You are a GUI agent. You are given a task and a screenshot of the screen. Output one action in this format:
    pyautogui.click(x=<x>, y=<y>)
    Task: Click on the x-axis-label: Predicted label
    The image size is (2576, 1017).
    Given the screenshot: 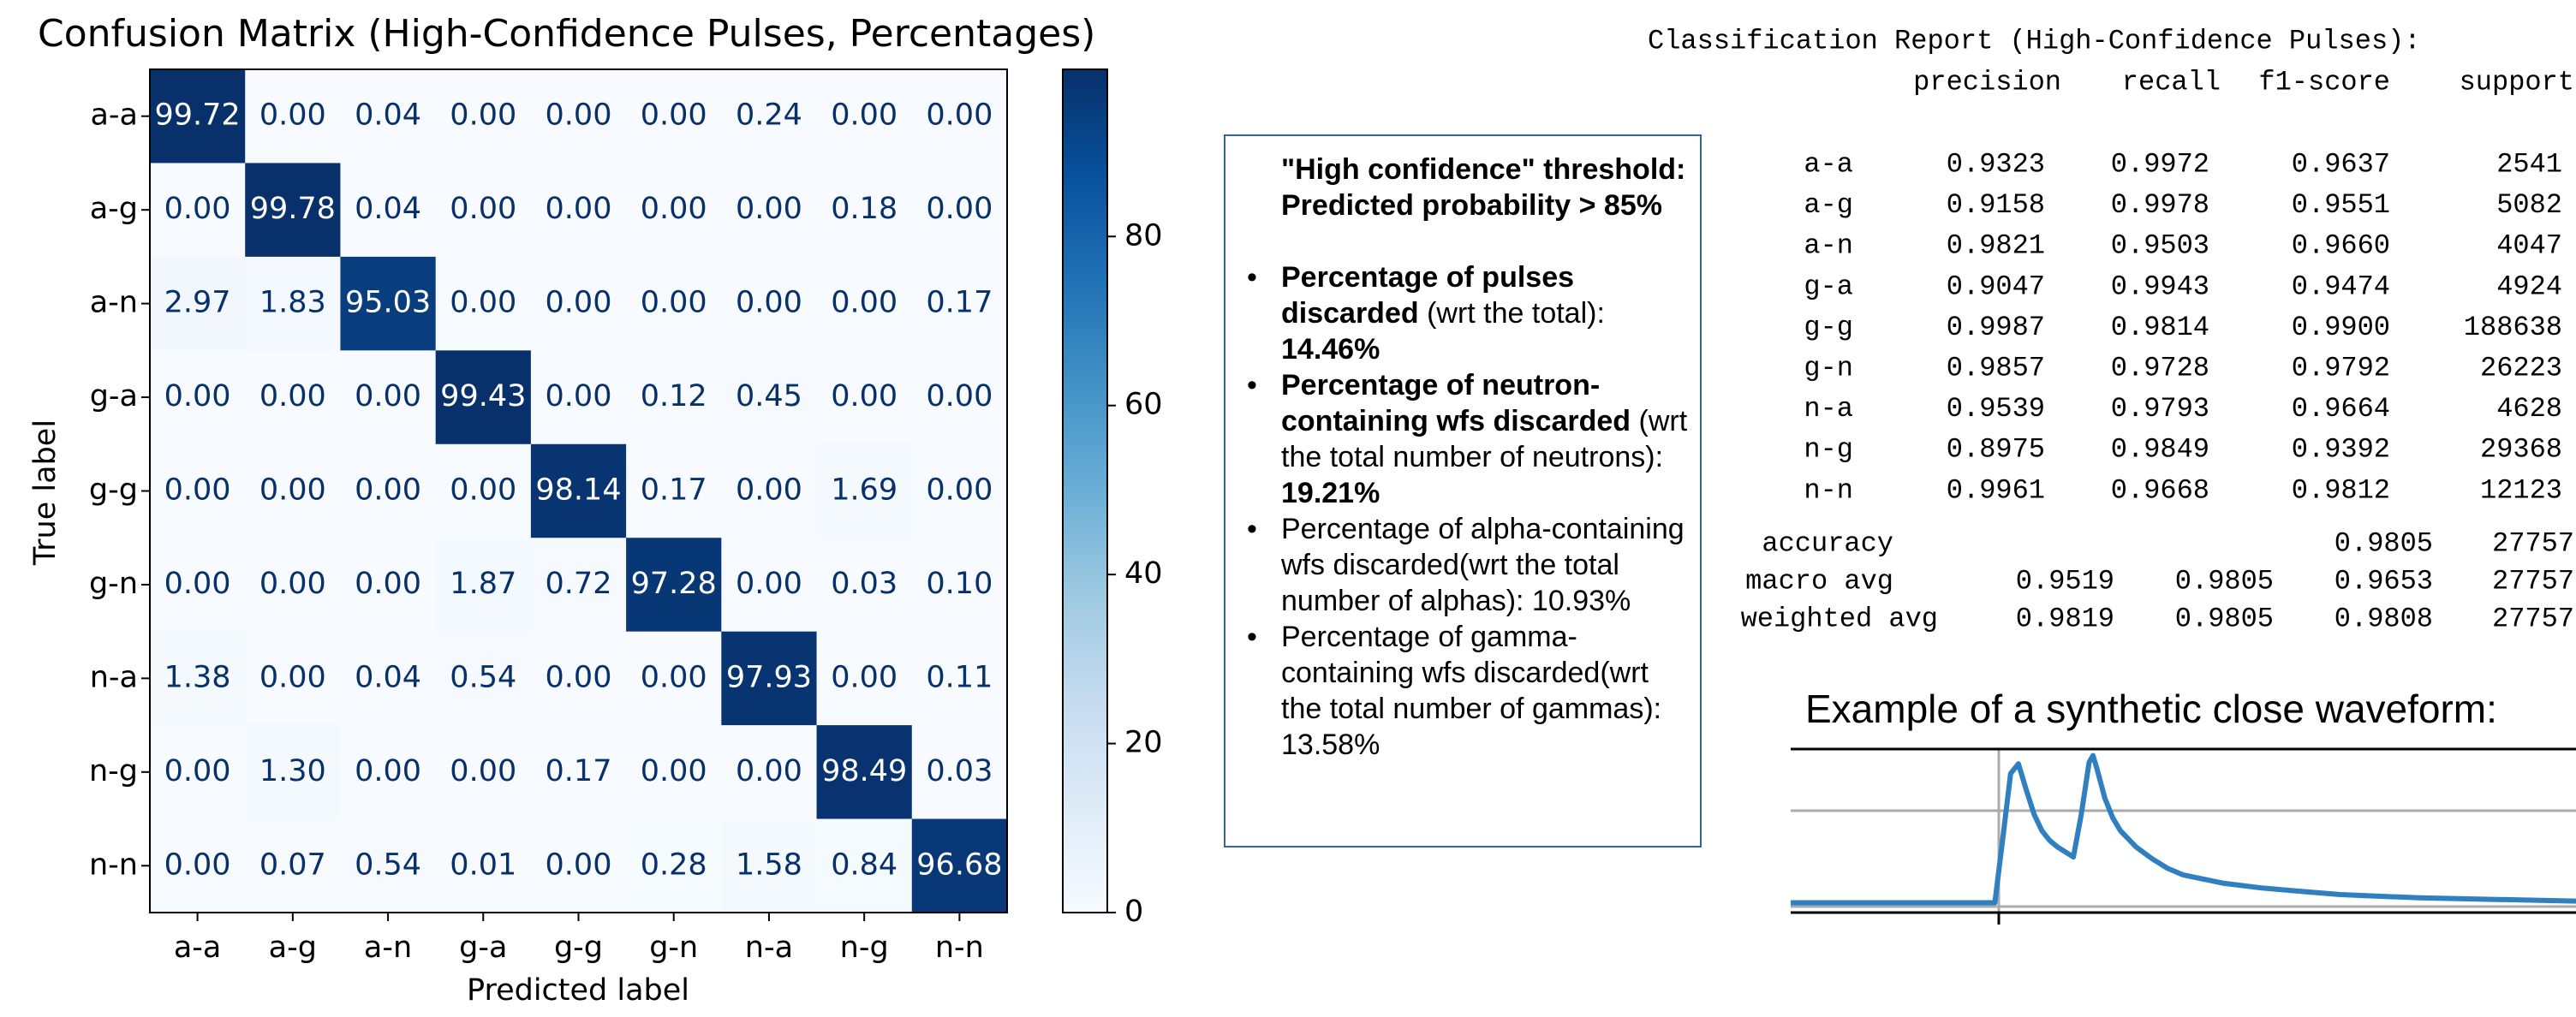 What is the action you would take?
    pyautogui.click(x=578, y=990)
    